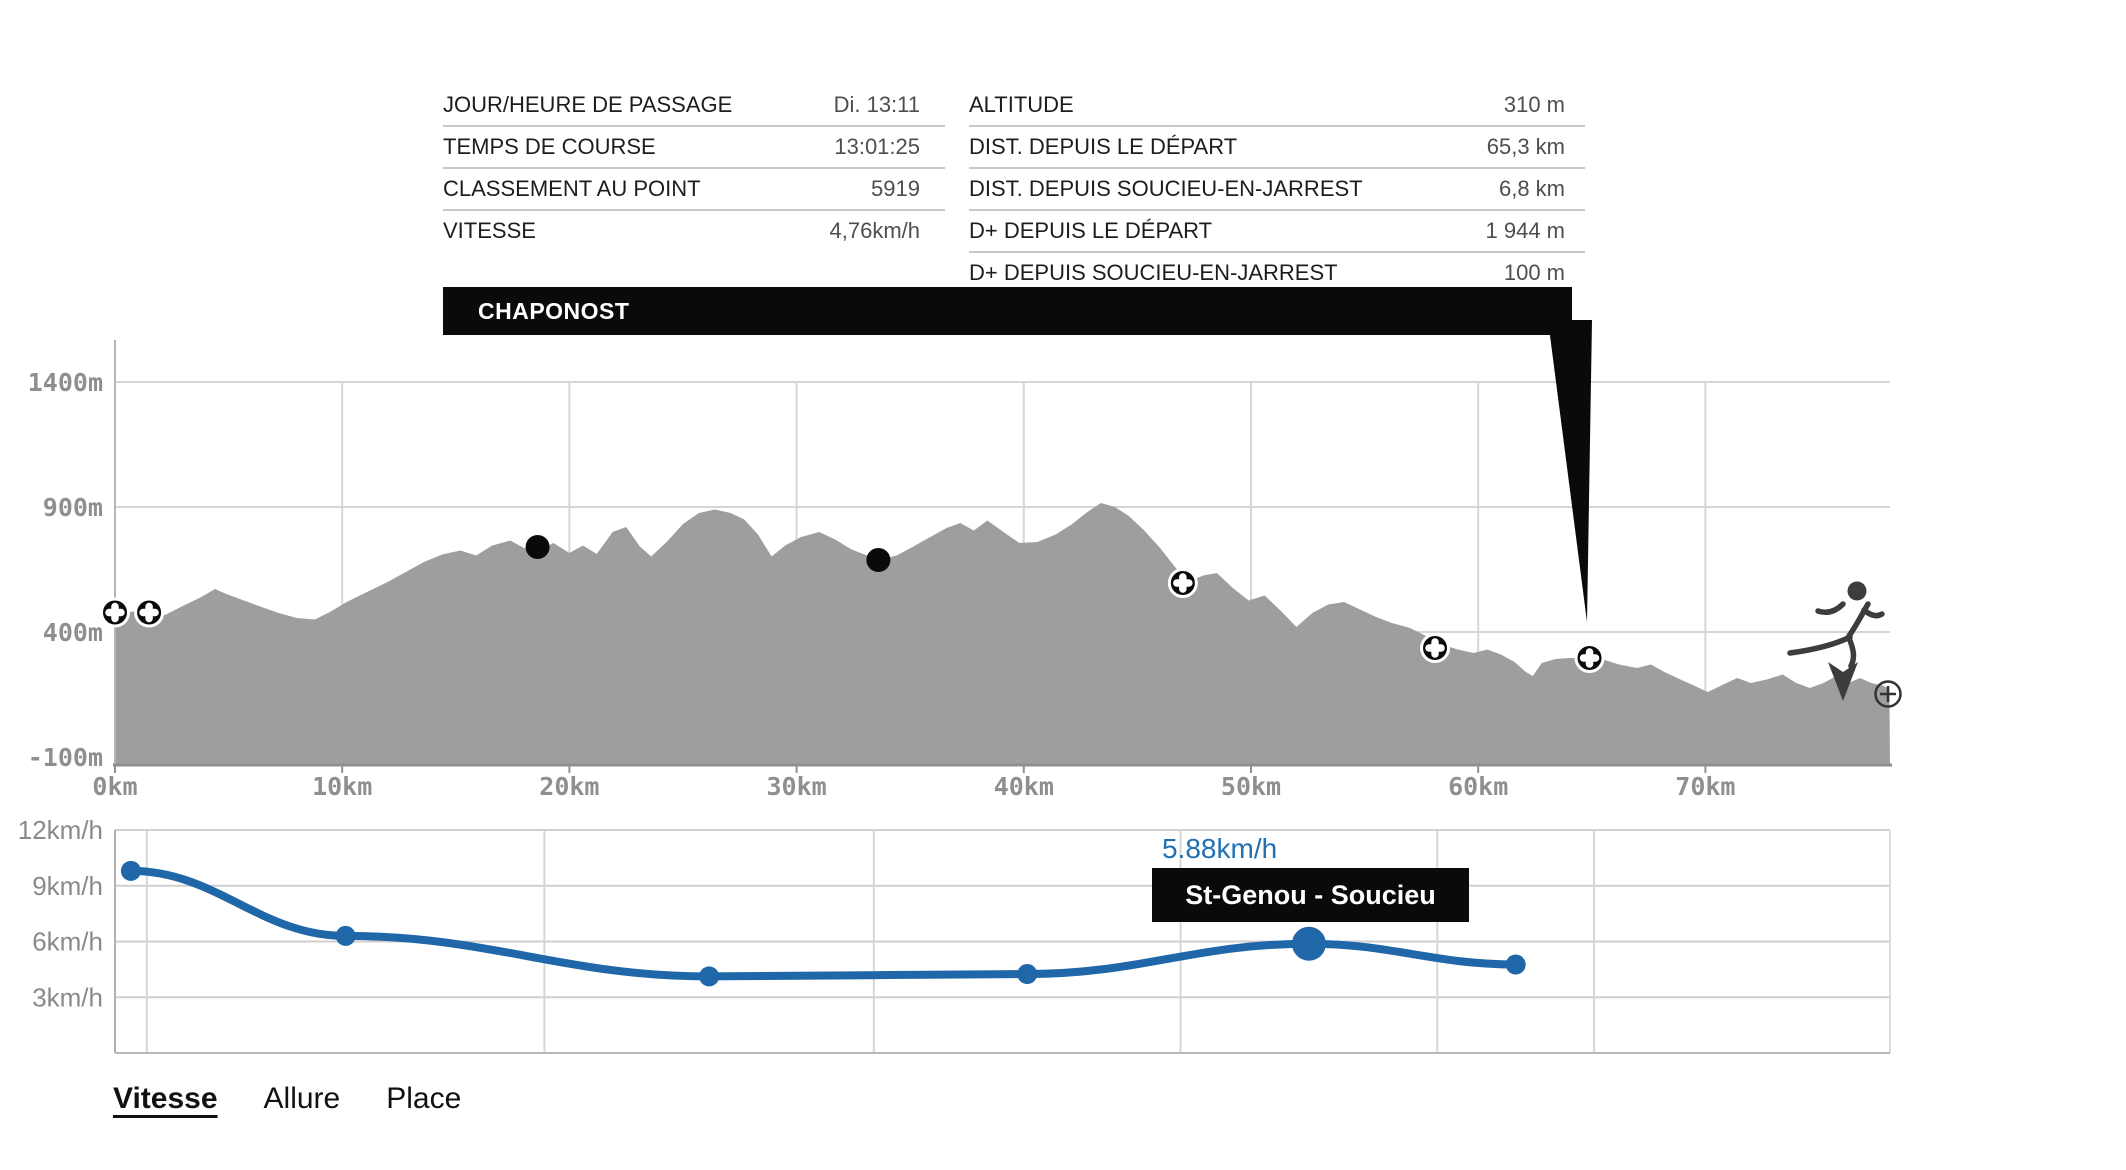  I want to click on svg-text: 0km, so click(114, 786).